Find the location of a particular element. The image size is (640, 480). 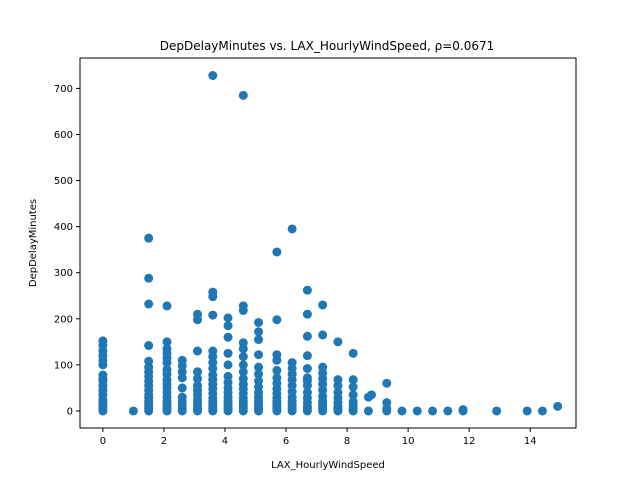

y-tick-label: 300 is located at coordinates (63, 273).